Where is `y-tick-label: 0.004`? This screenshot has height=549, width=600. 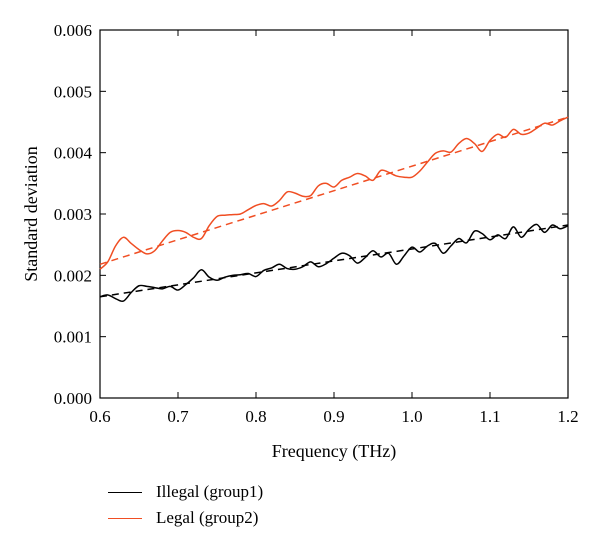
y-tick-label: 0.004 is located at coordinates (73, 153).